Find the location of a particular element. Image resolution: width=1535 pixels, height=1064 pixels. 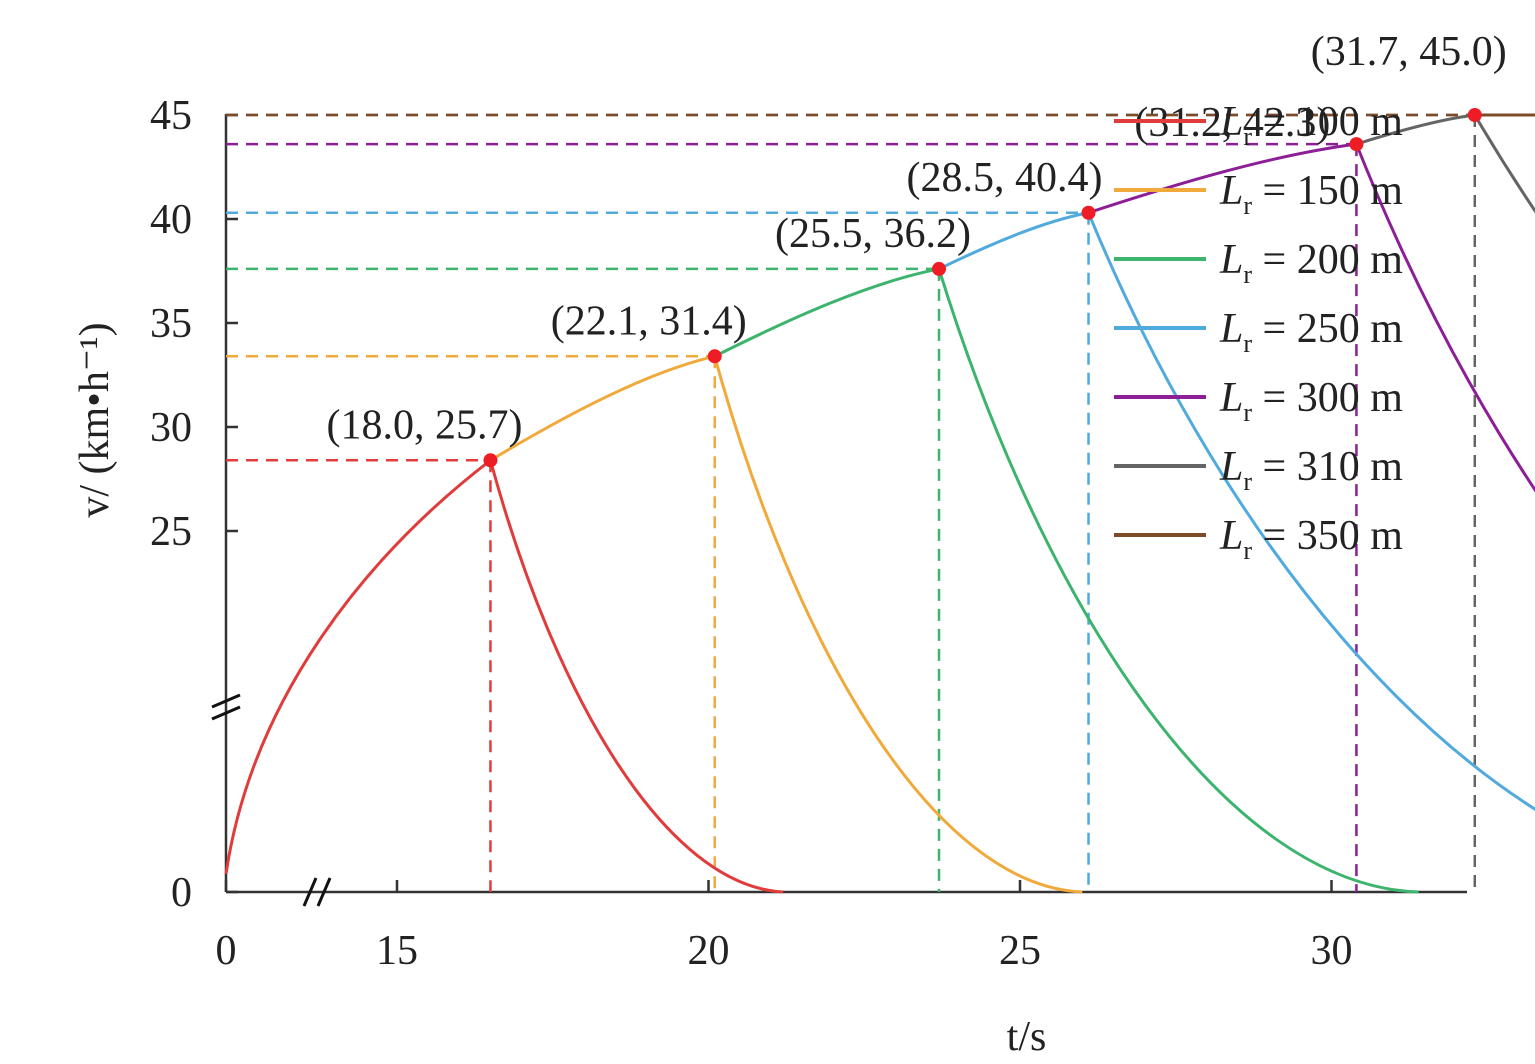

x-tick-label: 25 is located at coordinates (1020, 951).